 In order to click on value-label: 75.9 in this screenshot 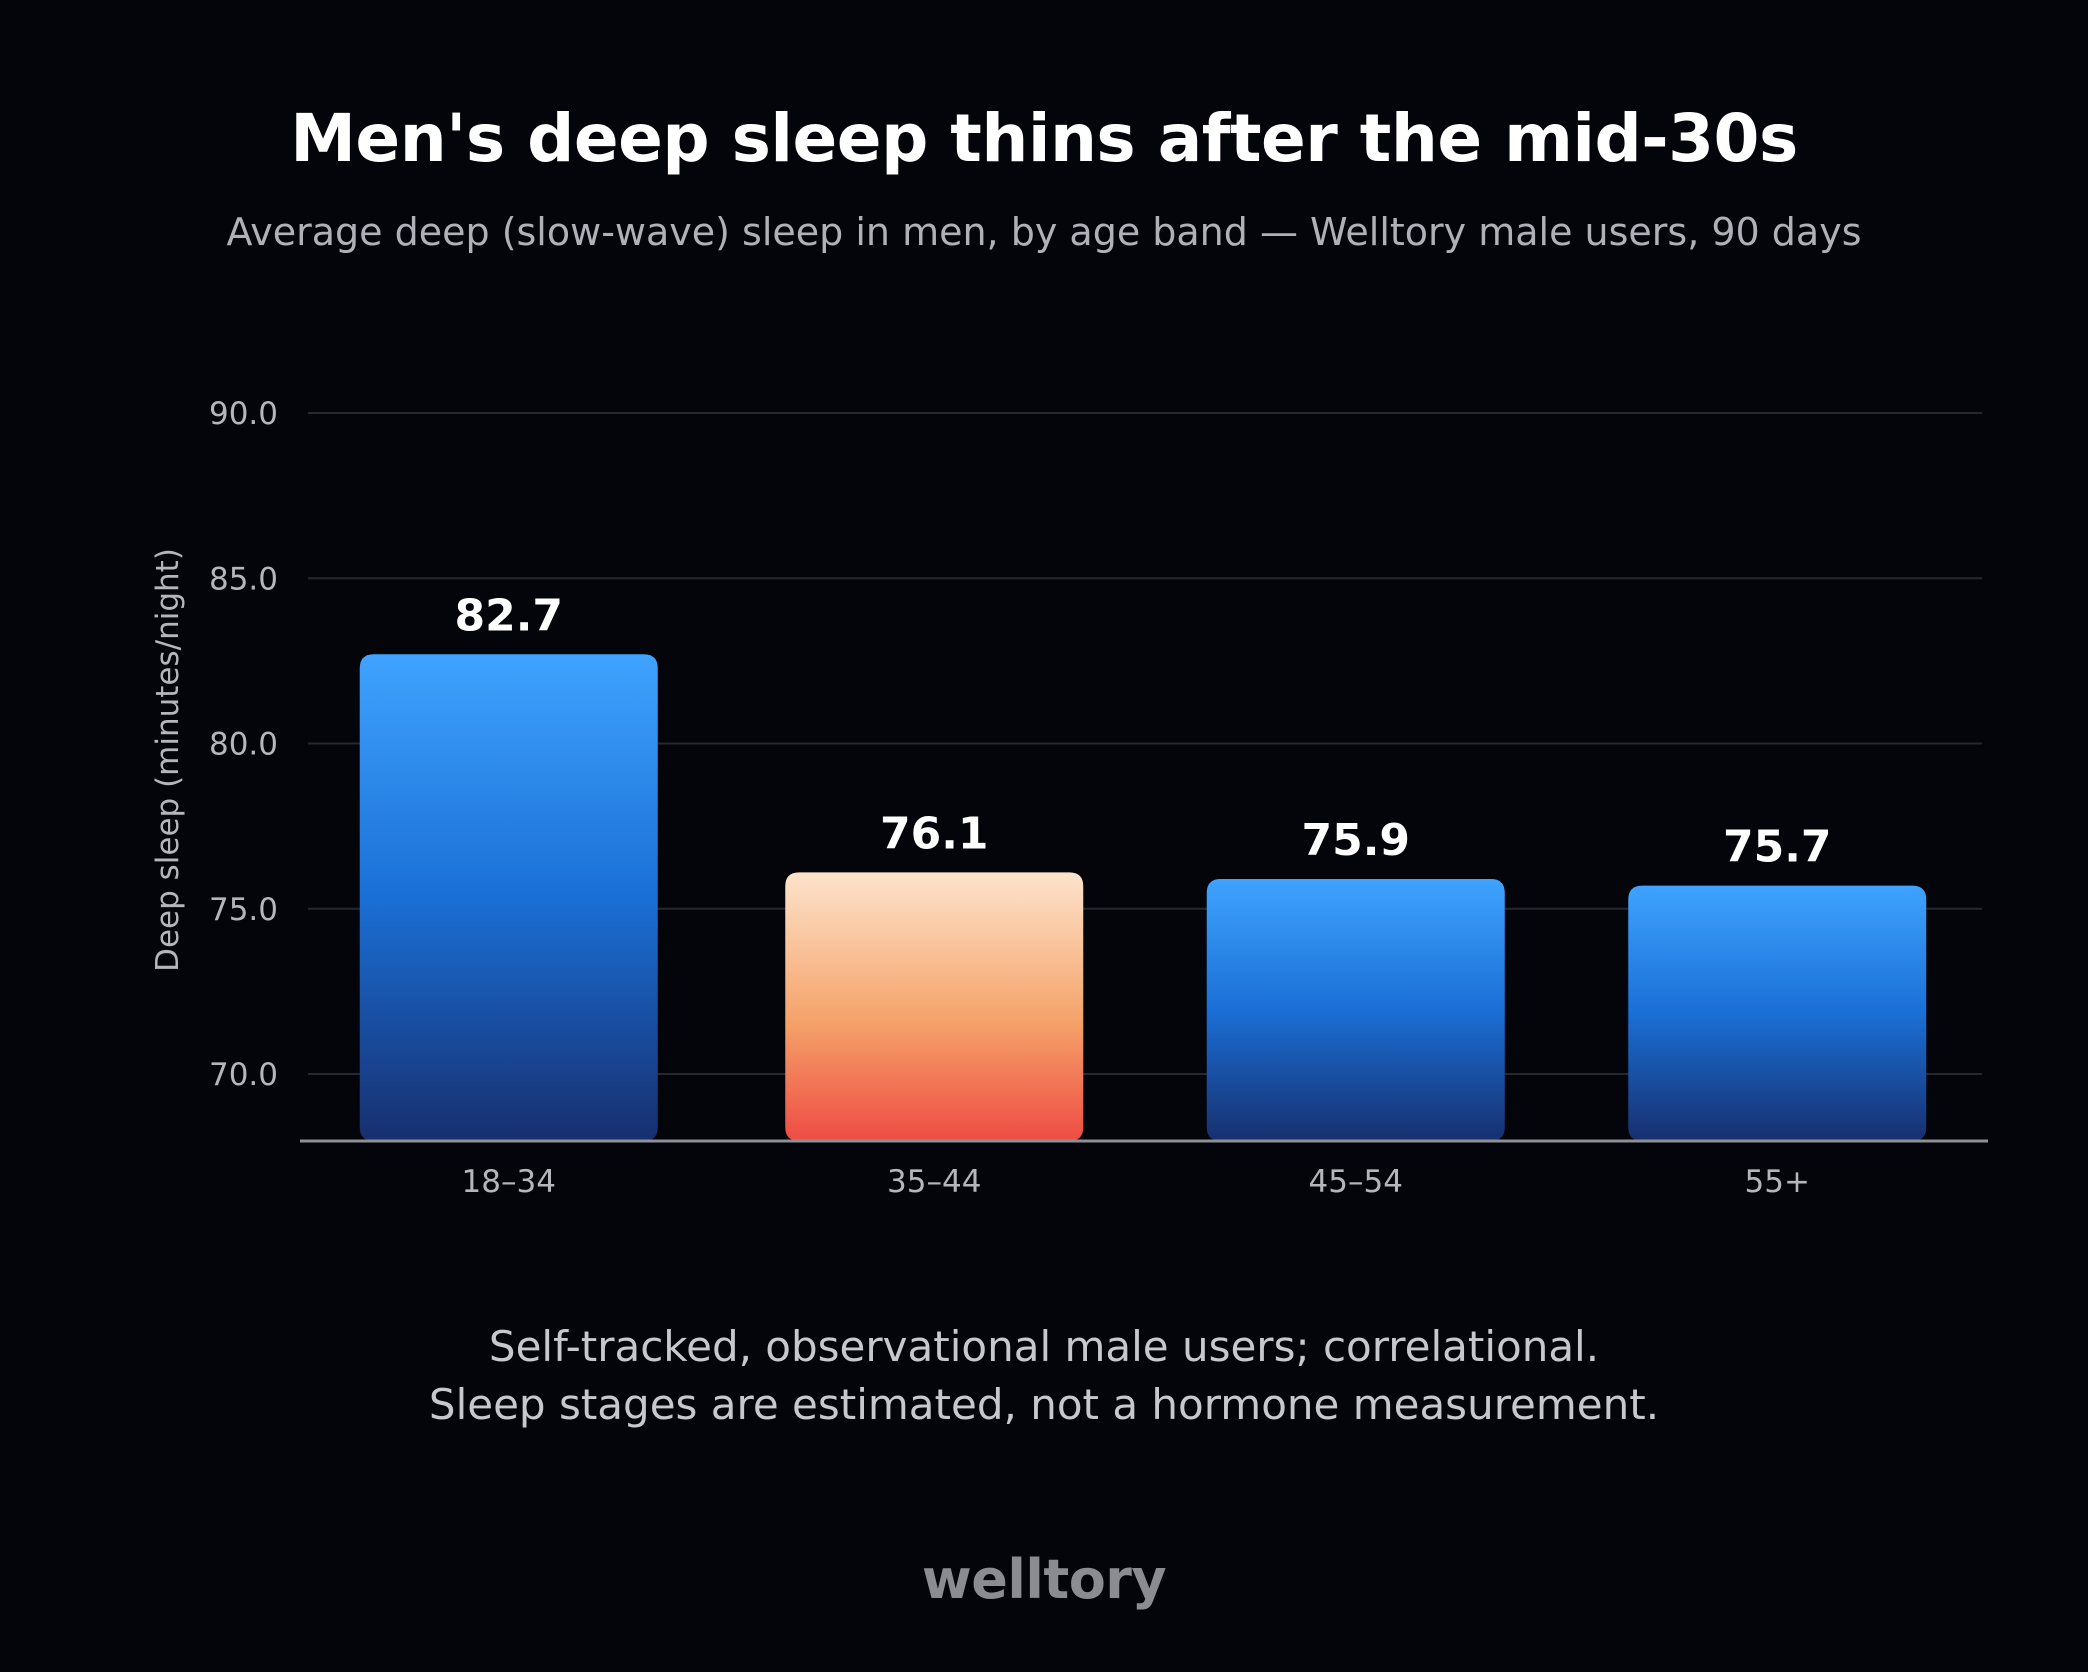, I will do `click(1355, 840)`.